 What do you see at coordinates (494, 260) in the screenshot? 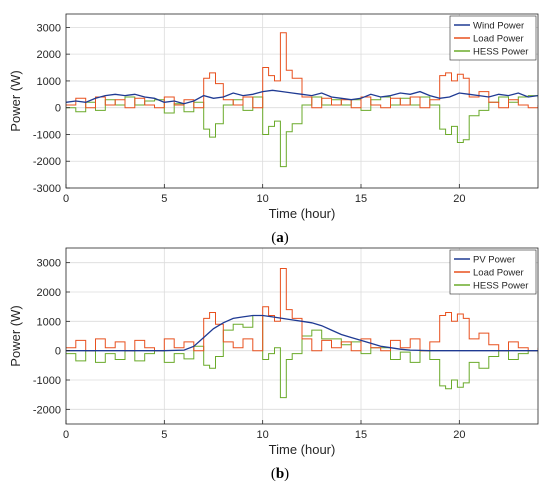
I see `legend-entry: PV Power` at bounding box center [494, 260].